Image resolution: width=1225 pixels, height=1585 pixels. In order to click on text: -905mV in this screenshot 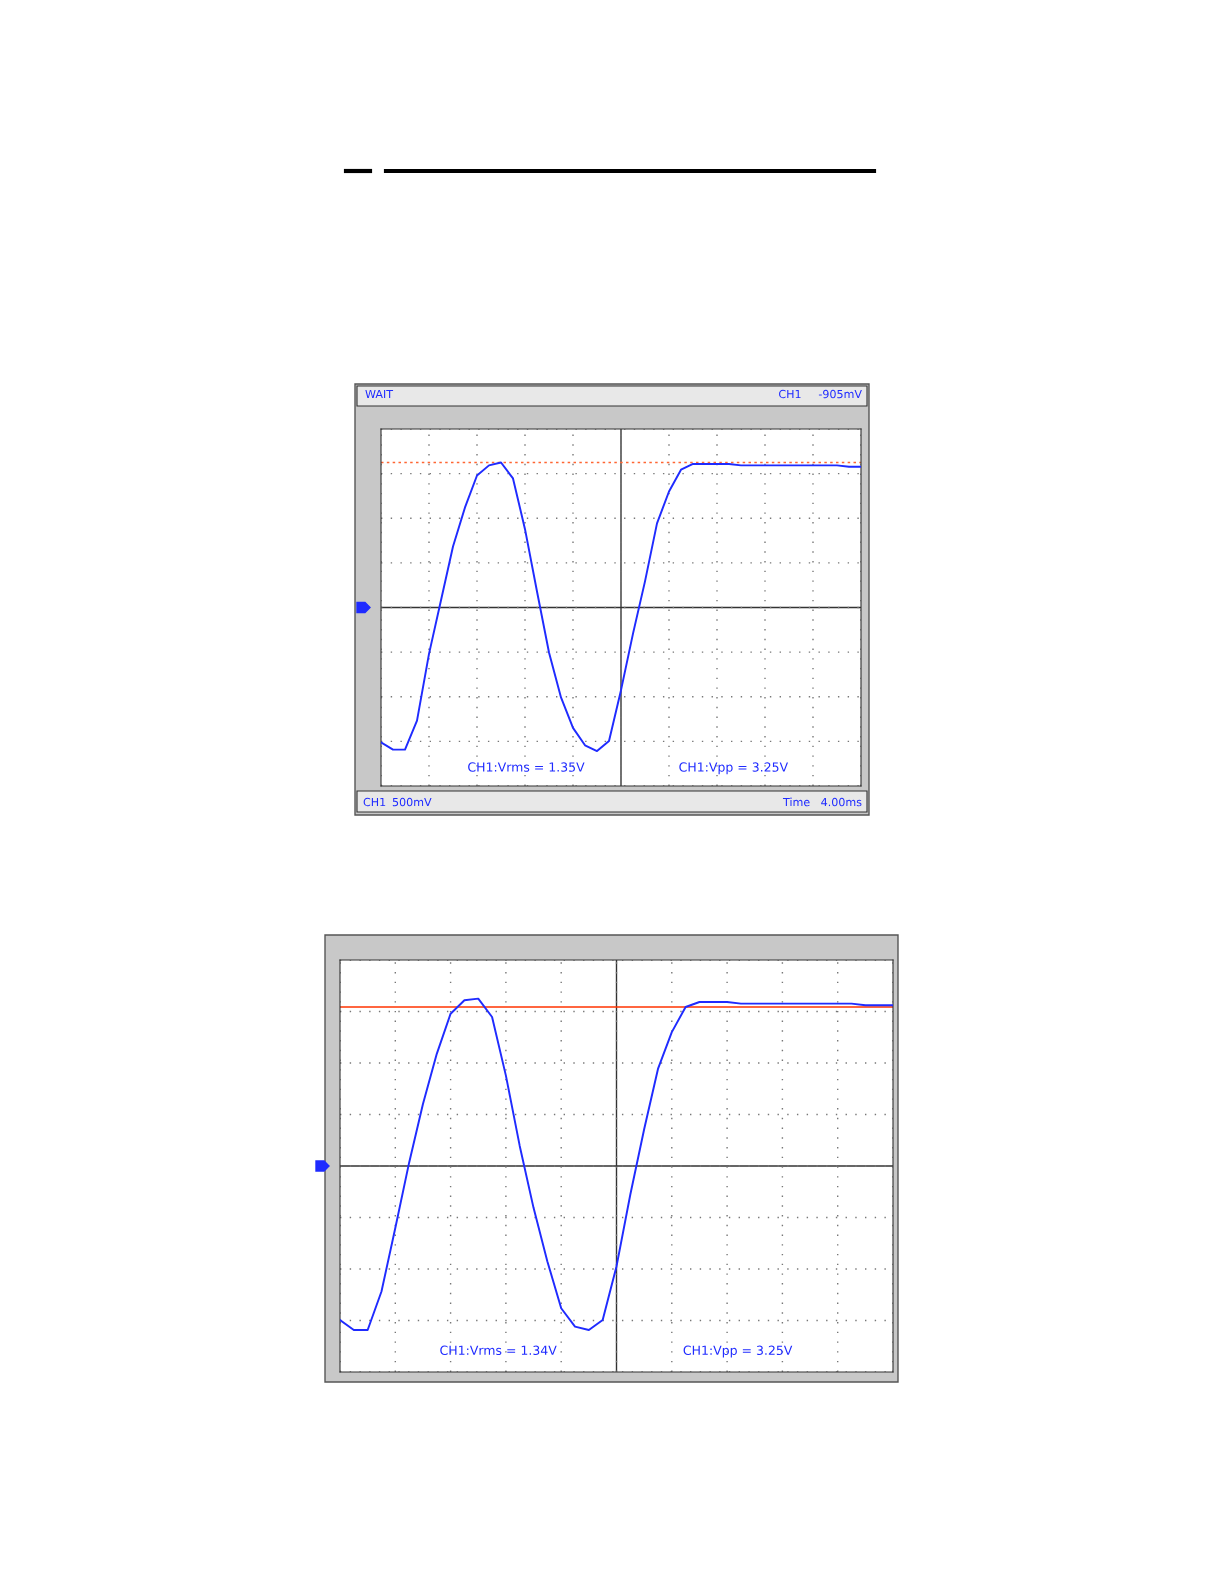, I will do `click(840, 394)`.